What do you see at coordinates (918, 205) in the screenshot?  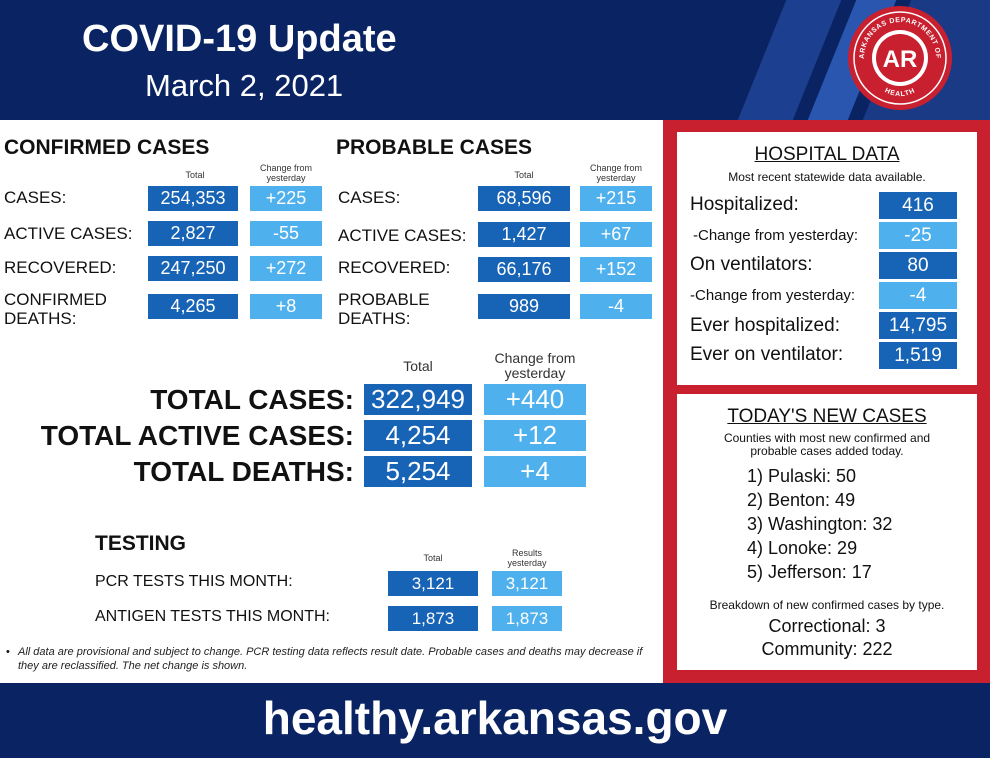 I see `hospitalized-value: 416` at bounding box center [918, 205].